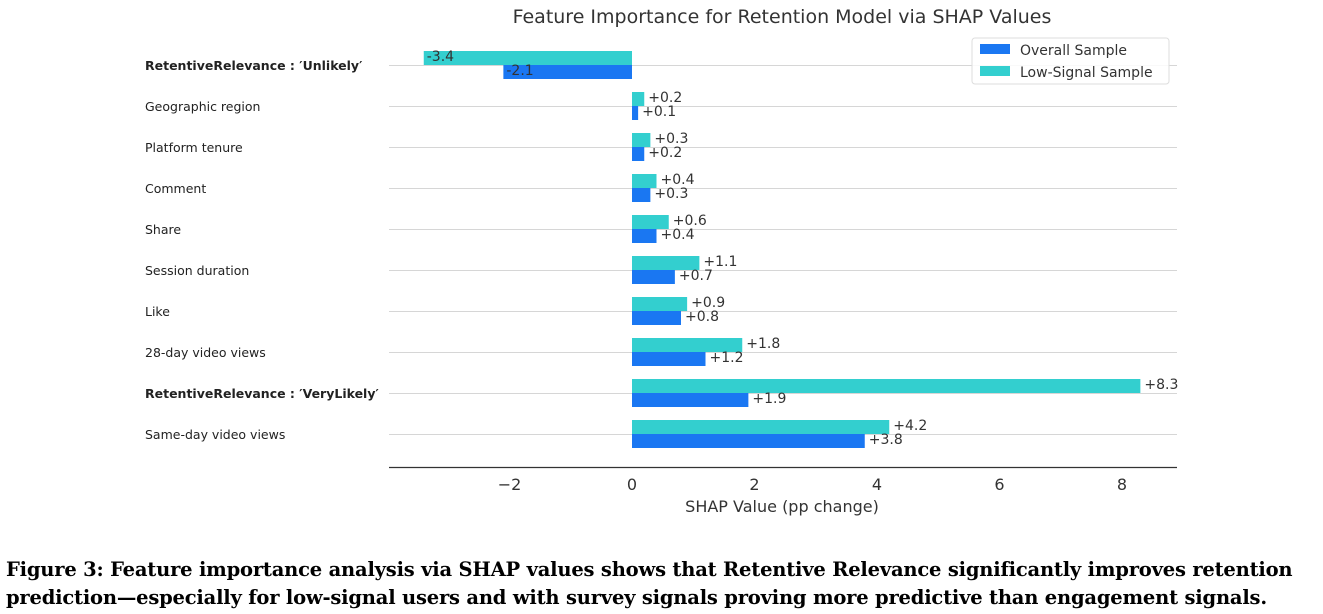  Describe the element at coordinates (194, 147) in the screenshot. I see `category-label: Platform tenure` at that location.